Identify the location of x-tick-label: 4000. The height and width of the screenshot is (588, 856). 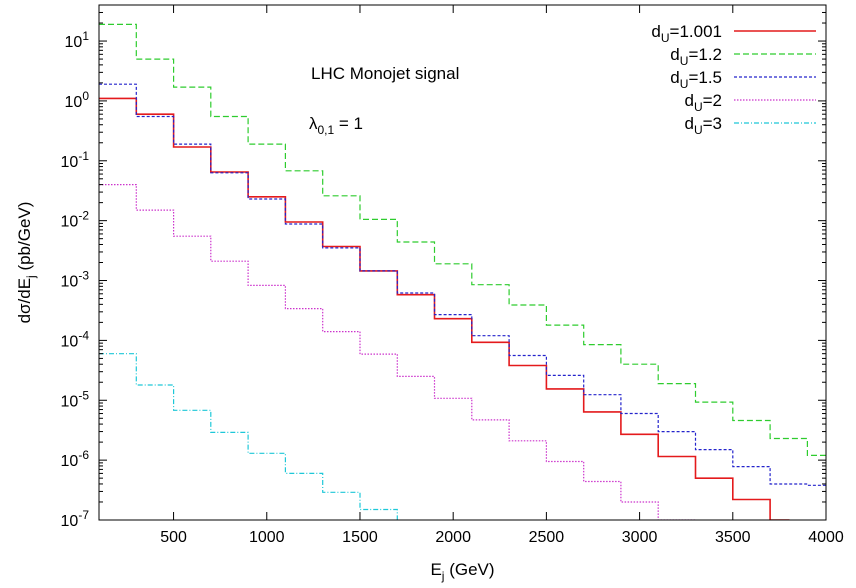
(826, 537).